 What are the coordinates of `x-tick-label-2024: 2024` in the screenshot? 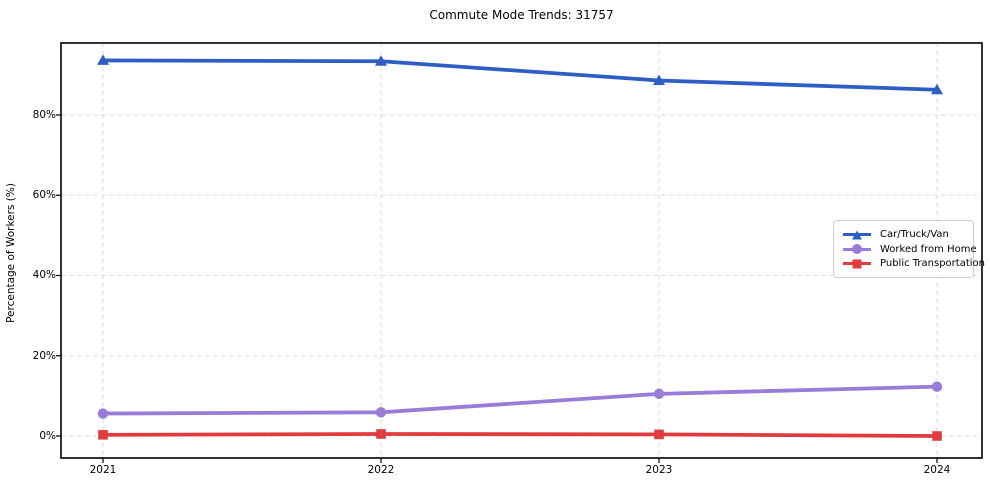 It's located at (937, 470).